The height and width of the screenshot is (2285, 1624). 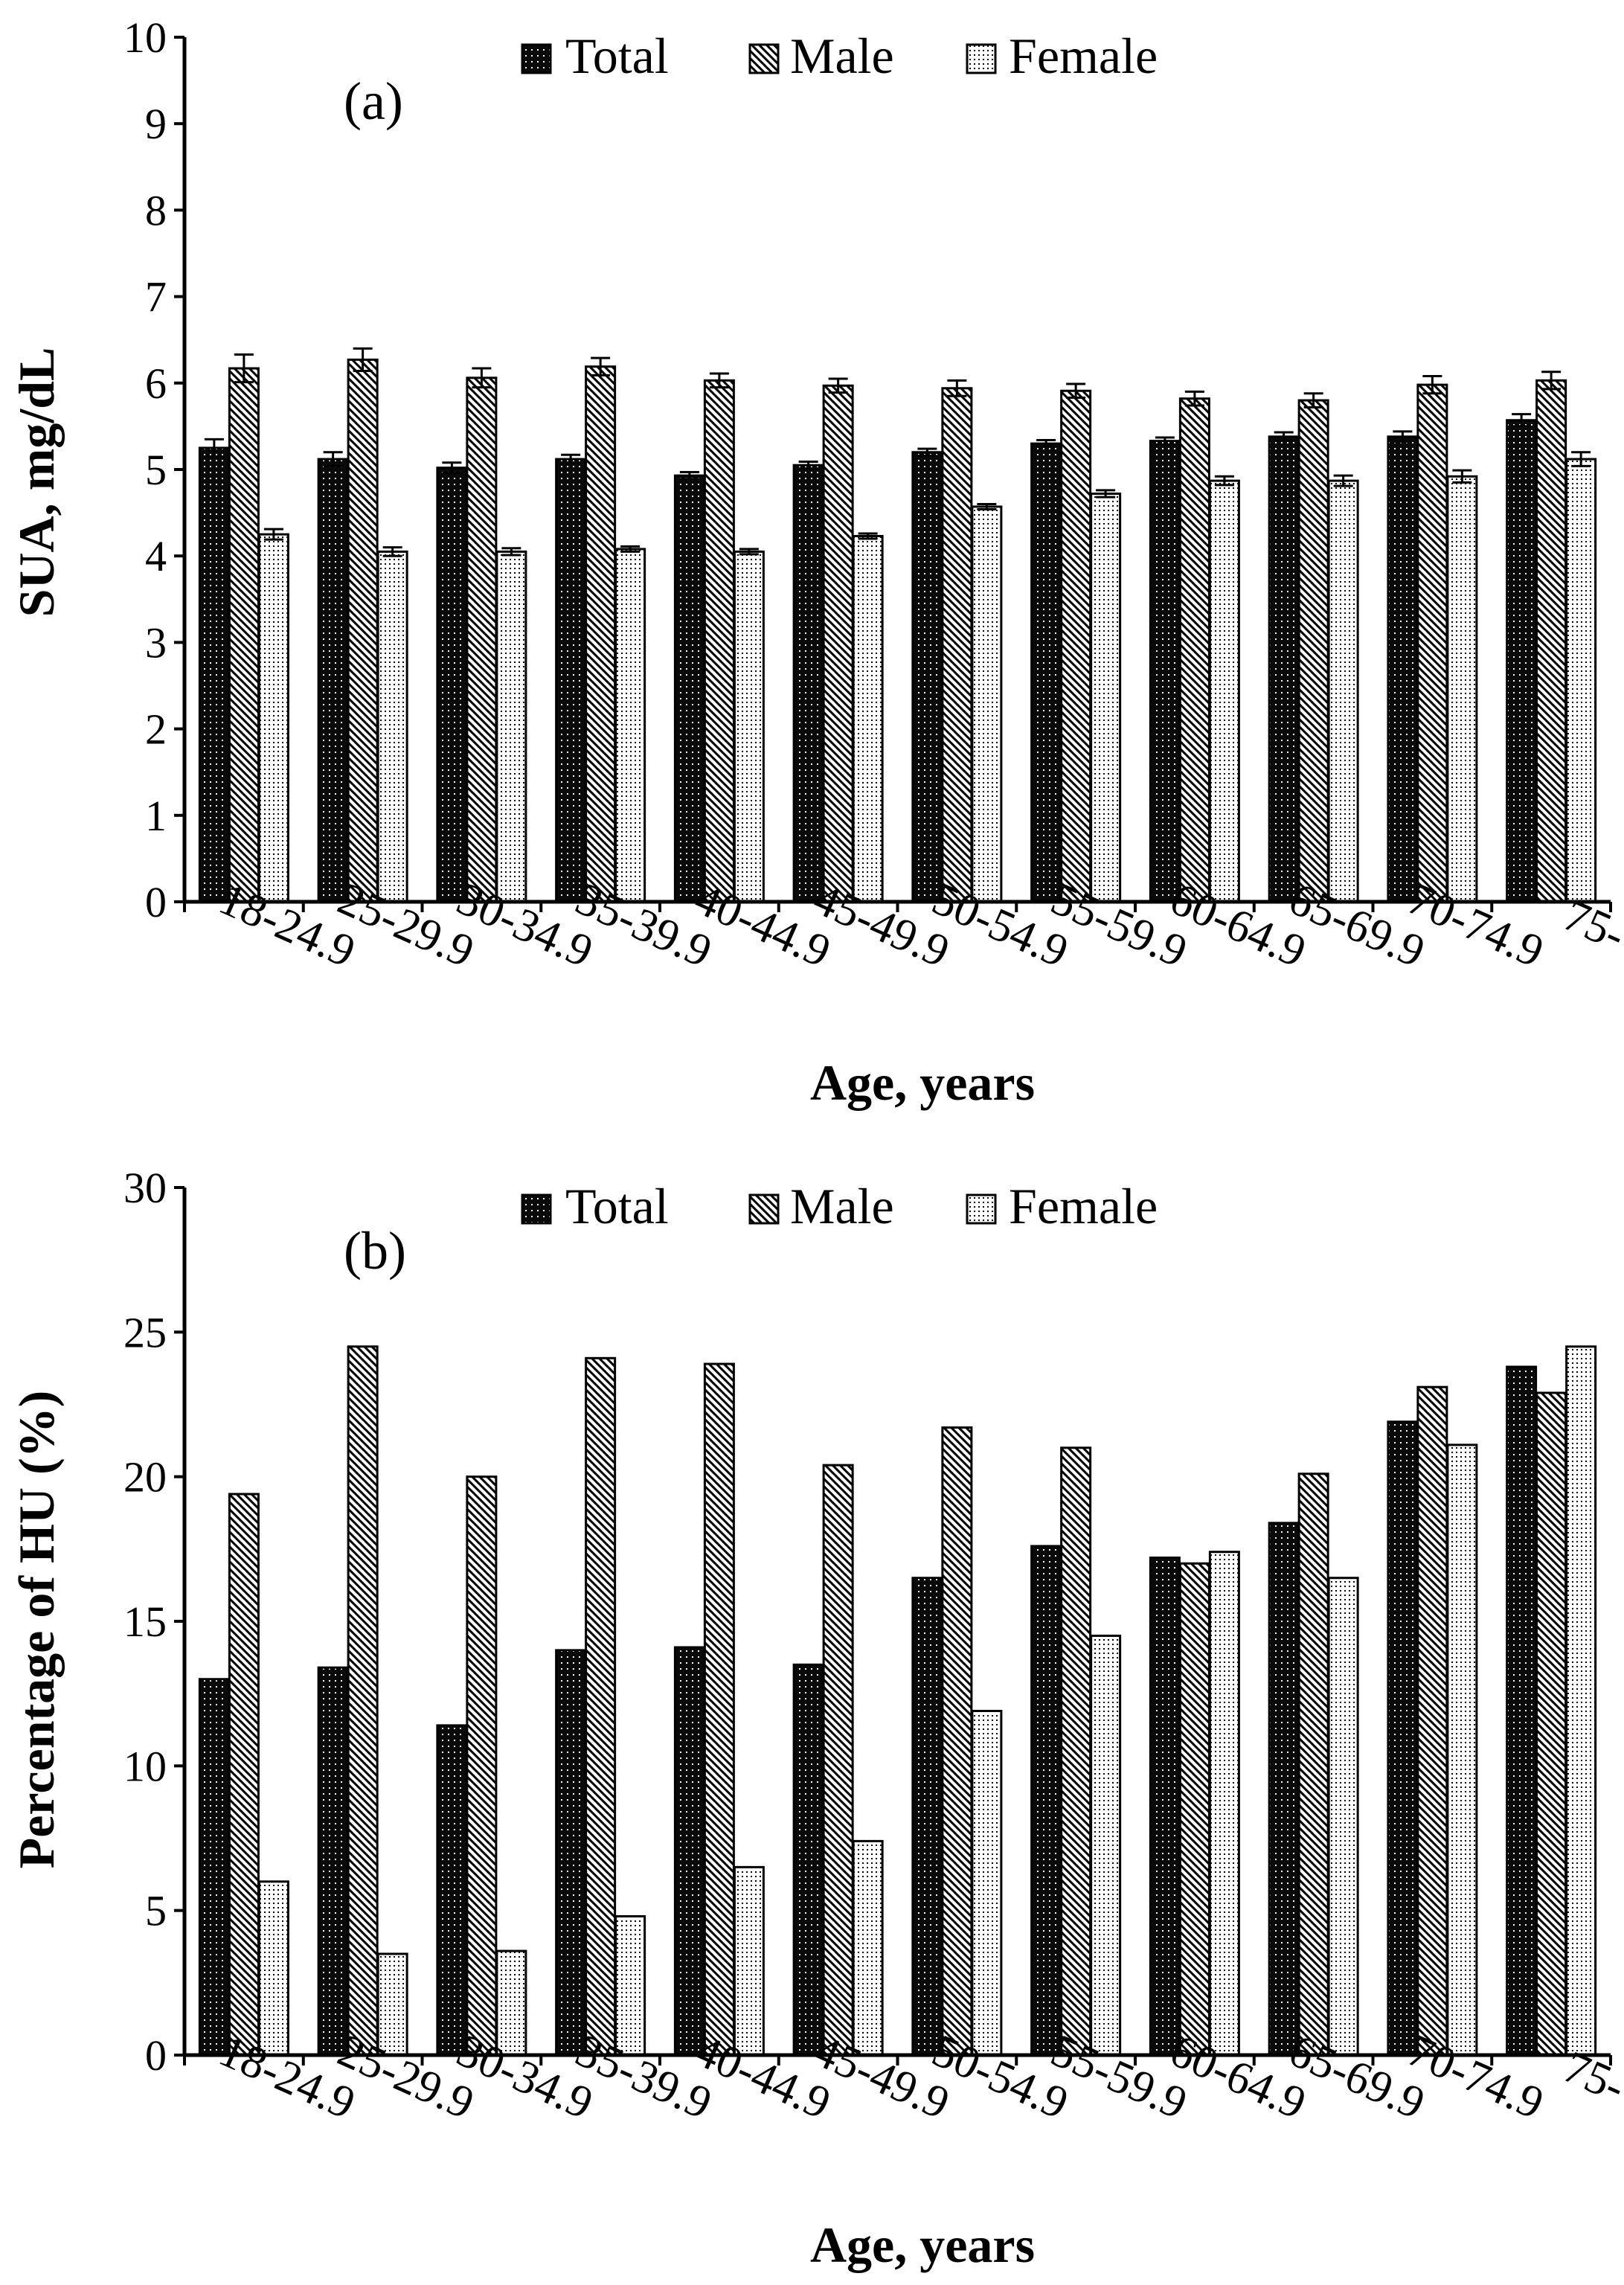 What do you see at coordinates (156, 642) in the screenshot?
I see `y-tick-label: 3` at bounding box center [156, 642].